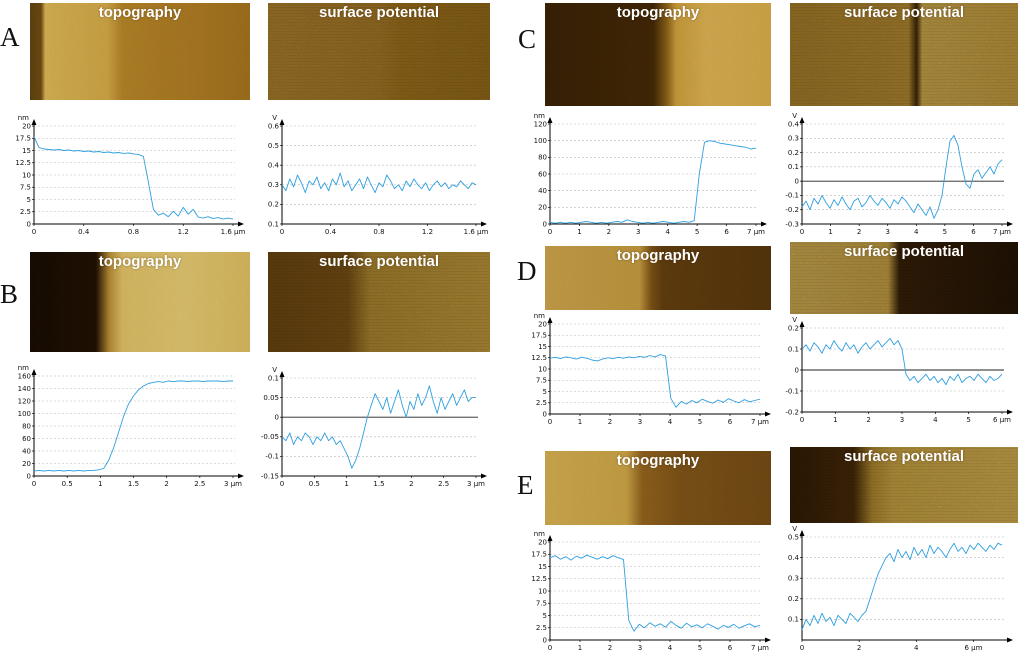 The height and width of the screenshot is (659, 1024). Describe the element at coordinates (794, 558) in the screenshot. I see `y-tick-label: 0.4` at that location.